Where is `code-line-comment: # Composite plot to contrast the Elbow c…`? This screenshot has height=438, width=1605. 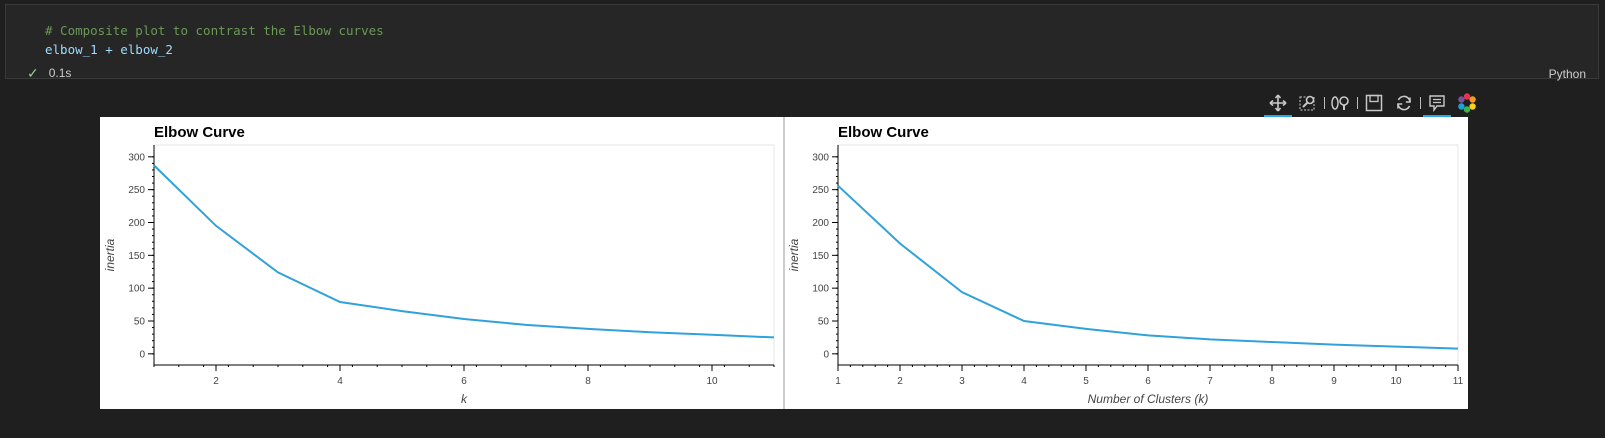
code-line-comment: # Composite plot to contrast the Elbow c… is located at coordinates (214, 30).